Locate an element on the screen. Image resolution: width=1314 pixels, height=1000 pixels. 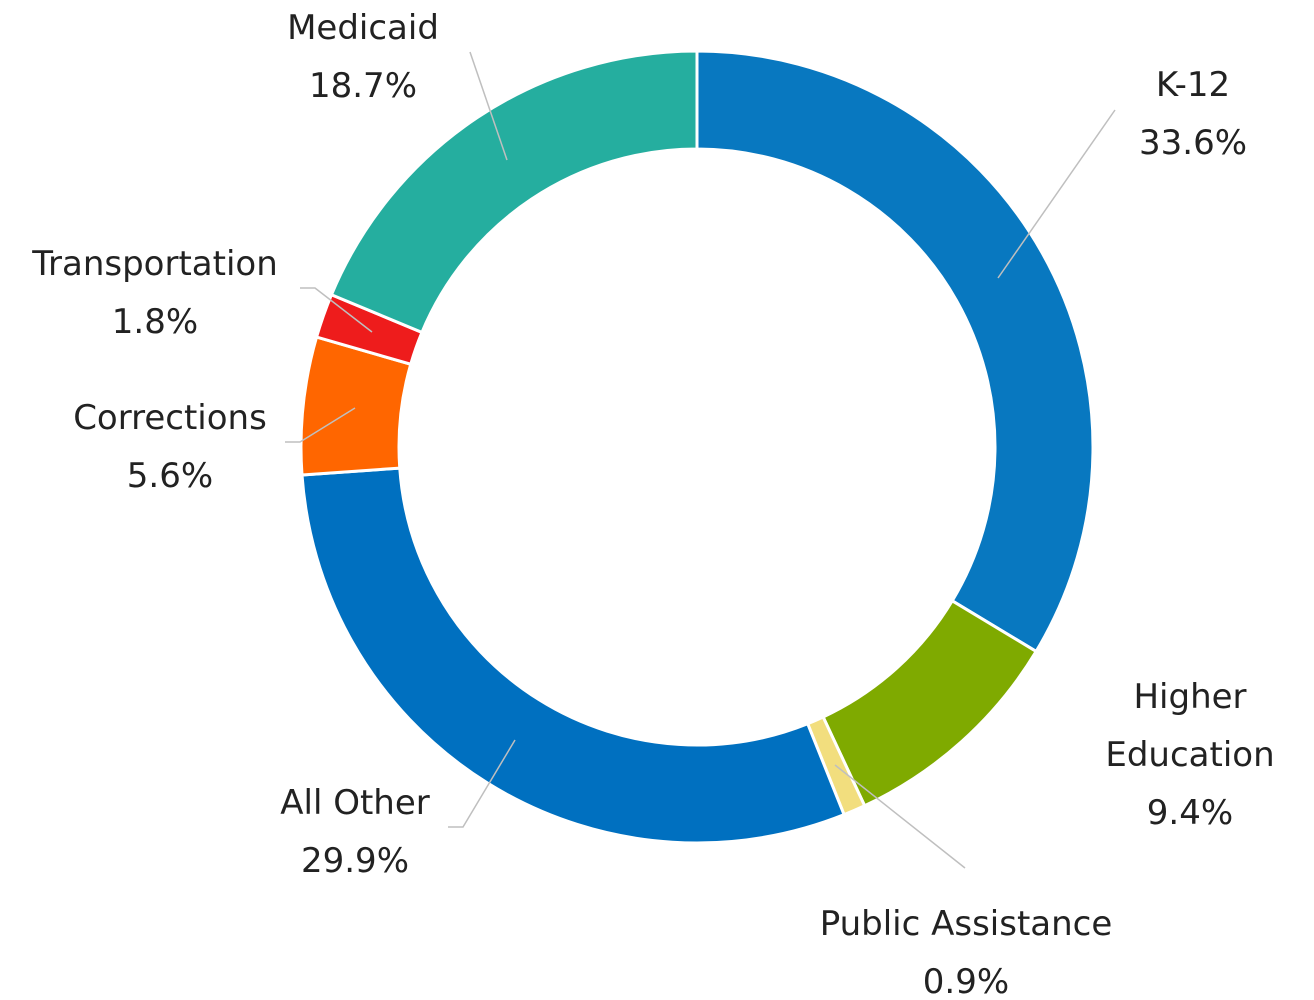
category-label: Corrections is located at coordinates (170, 418).